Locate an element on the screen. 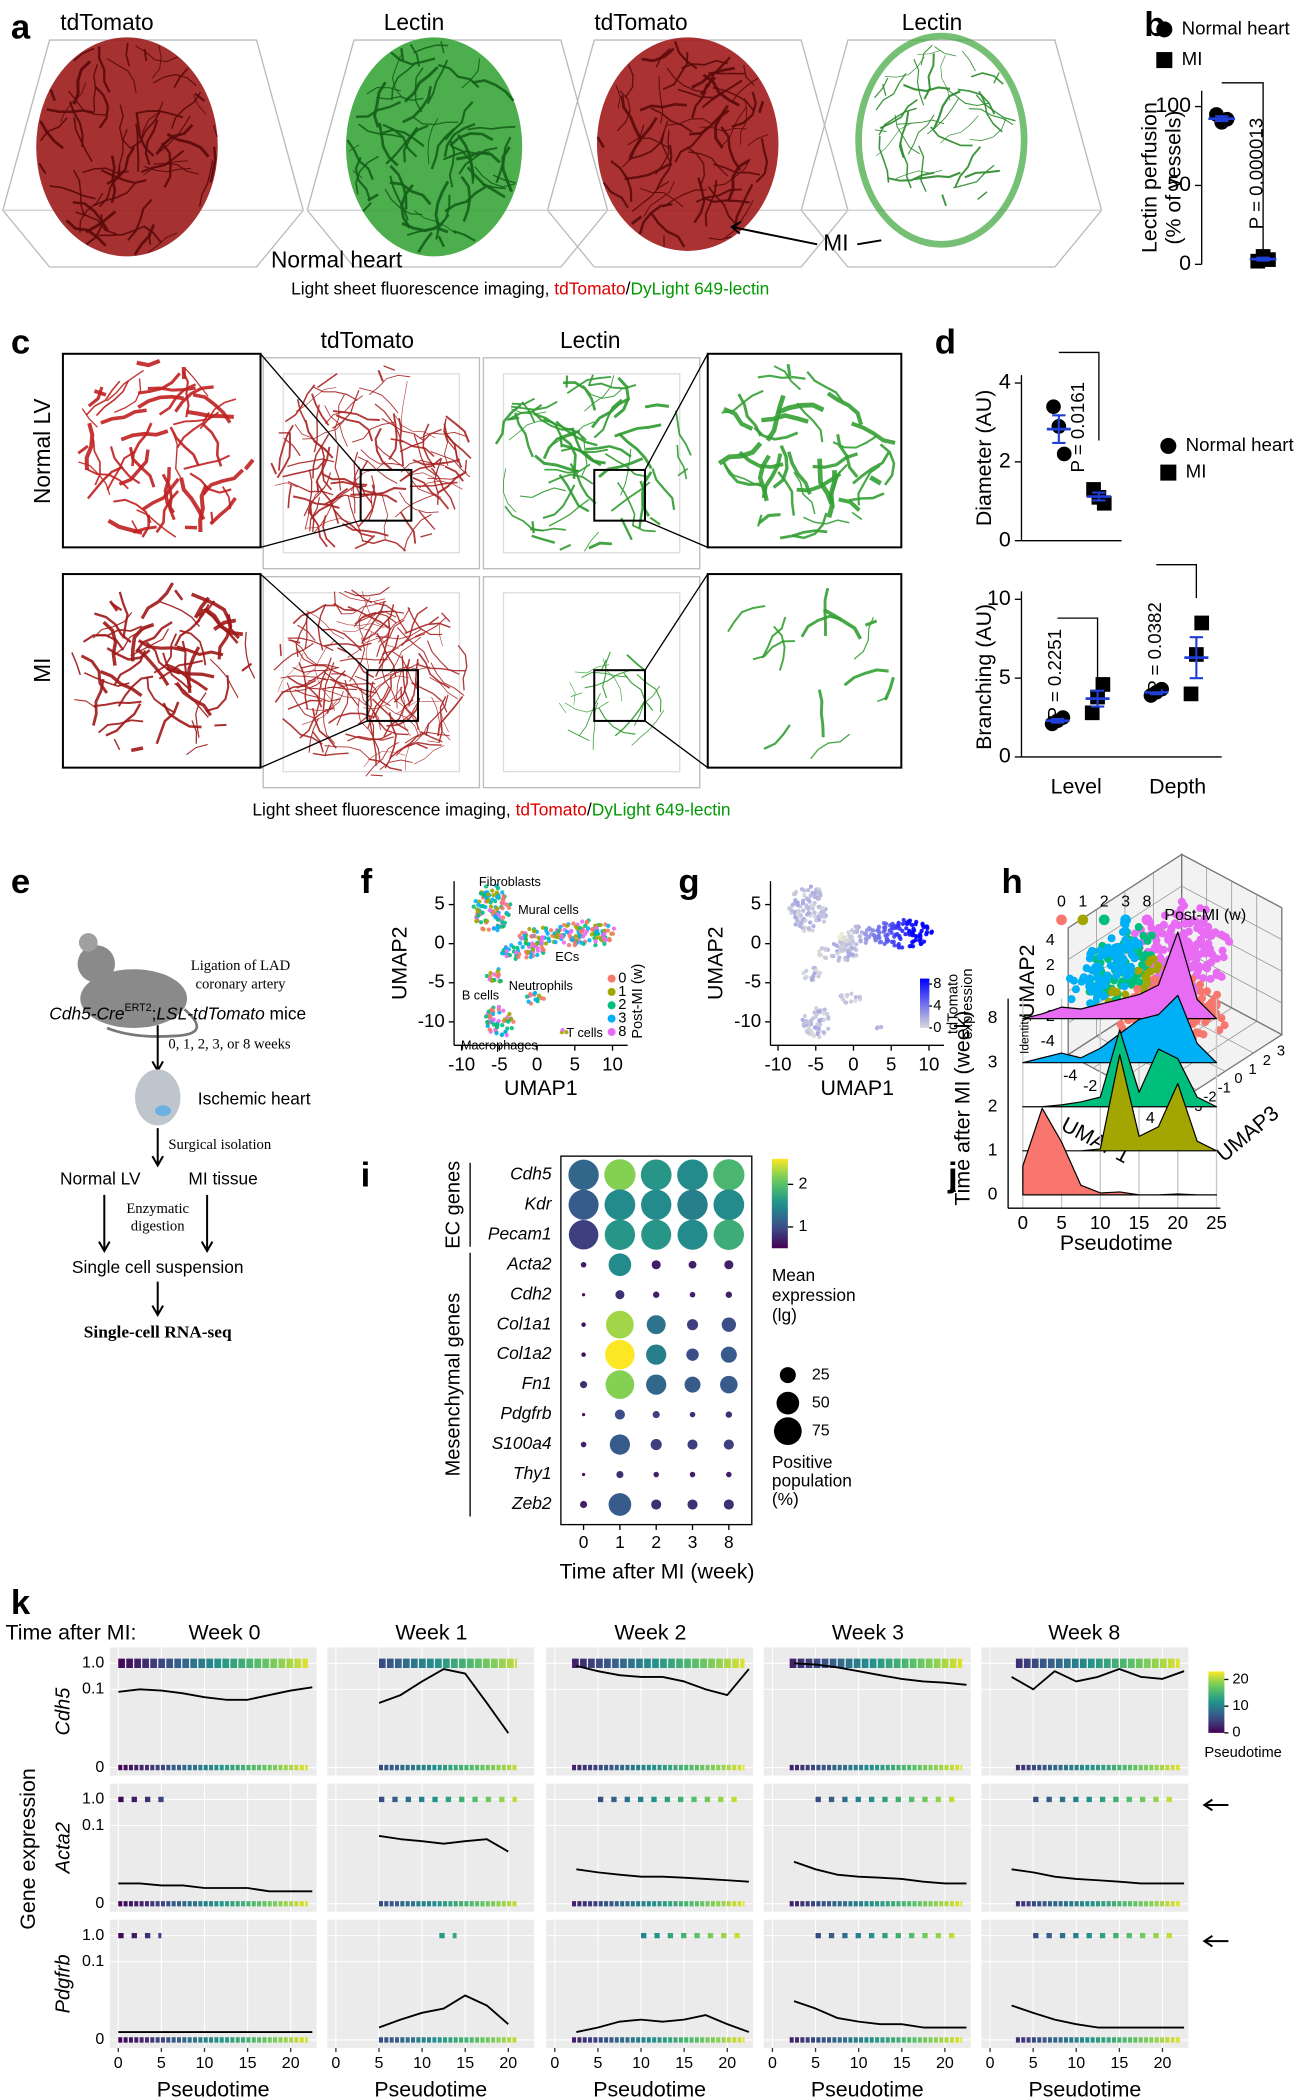 The image size is (1302, 2100). caption-part: / is located at coordinates (628, 288).